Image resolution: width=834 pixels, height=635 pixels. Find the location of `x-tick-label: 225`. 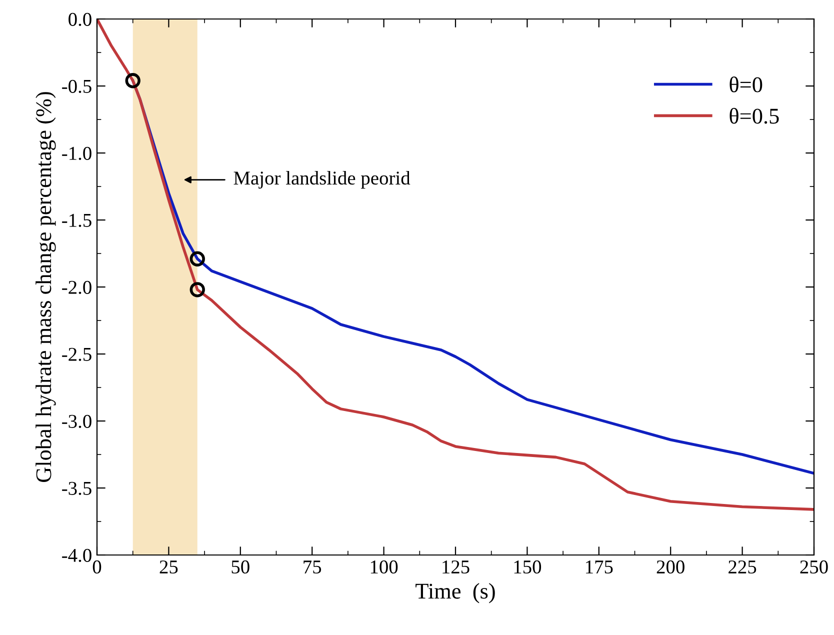

x-tick-label: 225 is located at coordinates (742, 567).